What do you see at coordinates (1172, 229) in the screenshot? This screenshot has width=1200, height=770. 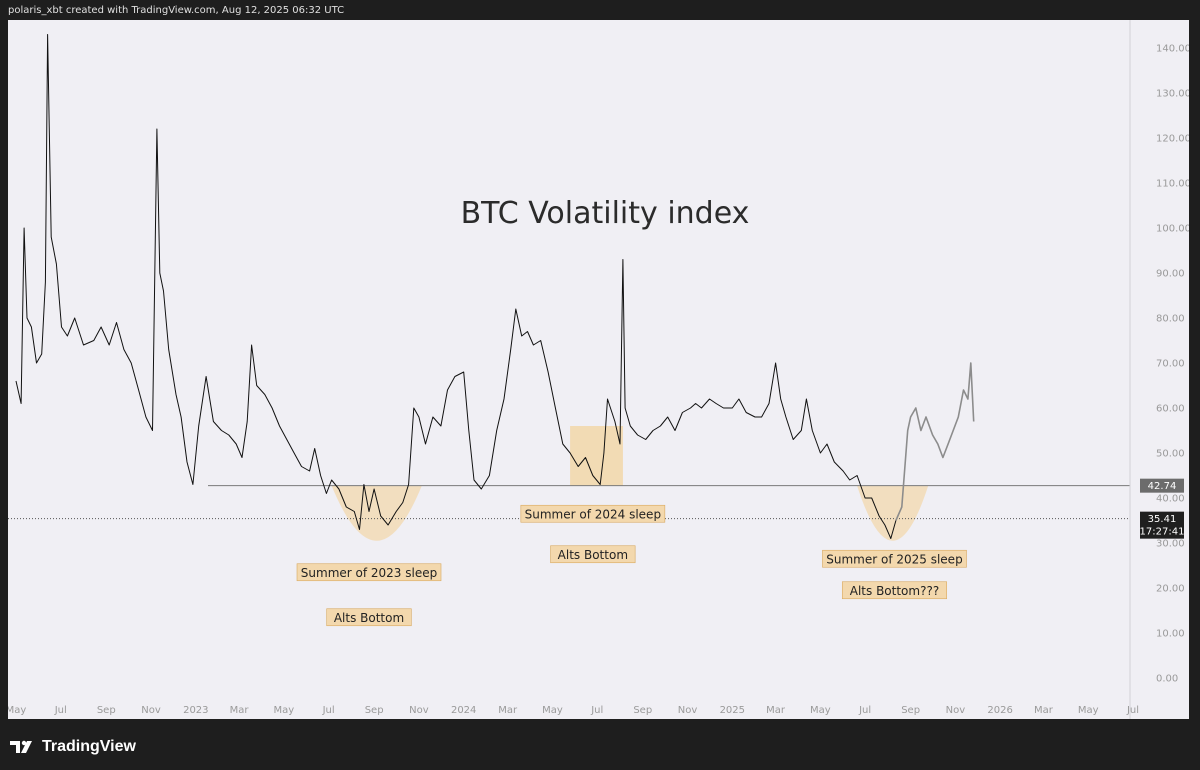 I see `y-tick-label: 100.00` at bounding box center [1172, 229].